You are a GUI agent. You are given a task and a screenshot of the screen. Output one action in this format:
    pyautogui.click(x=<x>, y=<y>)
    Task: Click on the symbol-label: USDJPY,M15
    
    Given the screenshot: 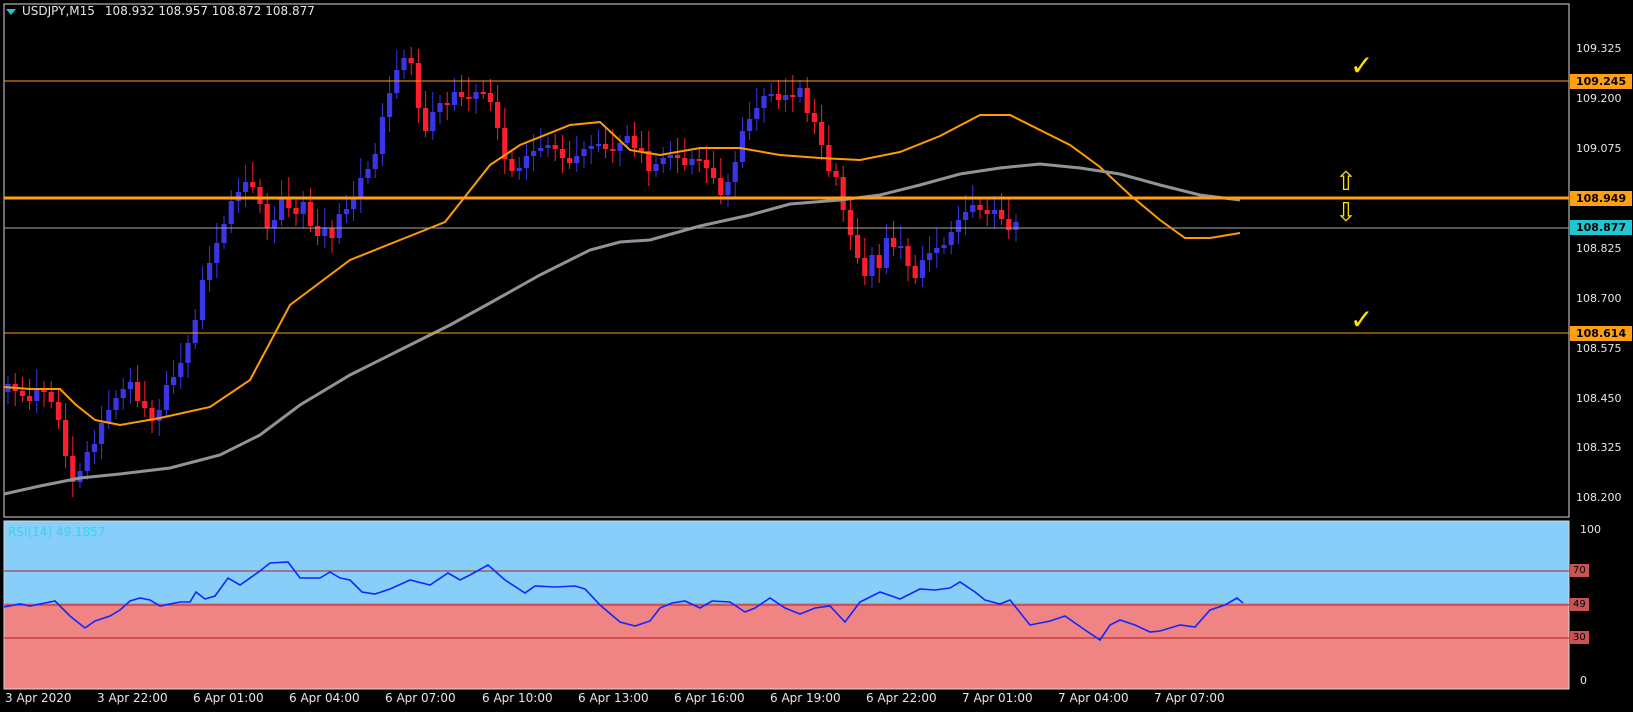 What is the action you would take?
    pyautogui.click(x=58, y=11)
    